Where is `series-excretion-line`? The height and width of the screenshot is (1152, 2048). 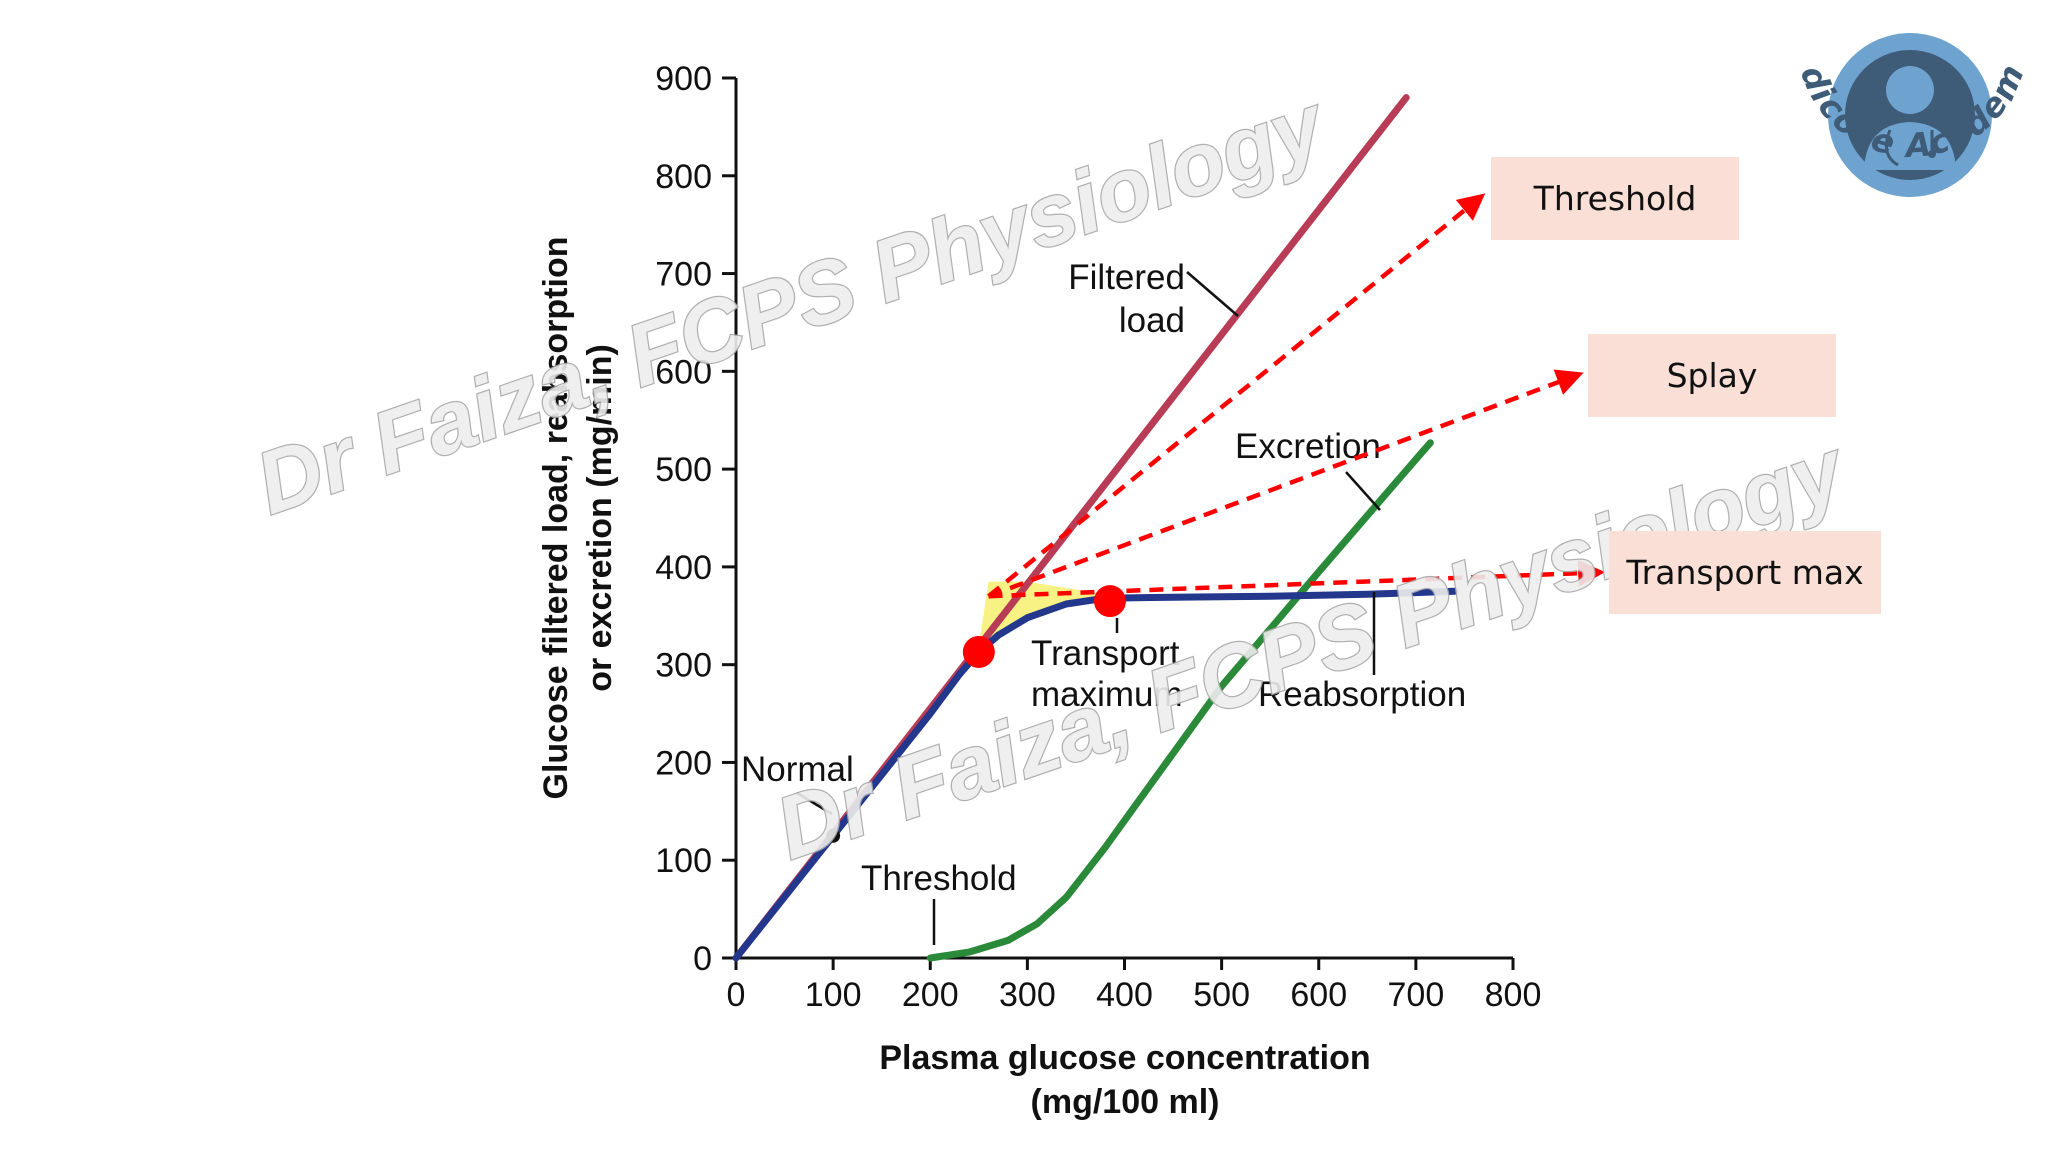
series-excretion-line is located at coordinates (1180, 700).